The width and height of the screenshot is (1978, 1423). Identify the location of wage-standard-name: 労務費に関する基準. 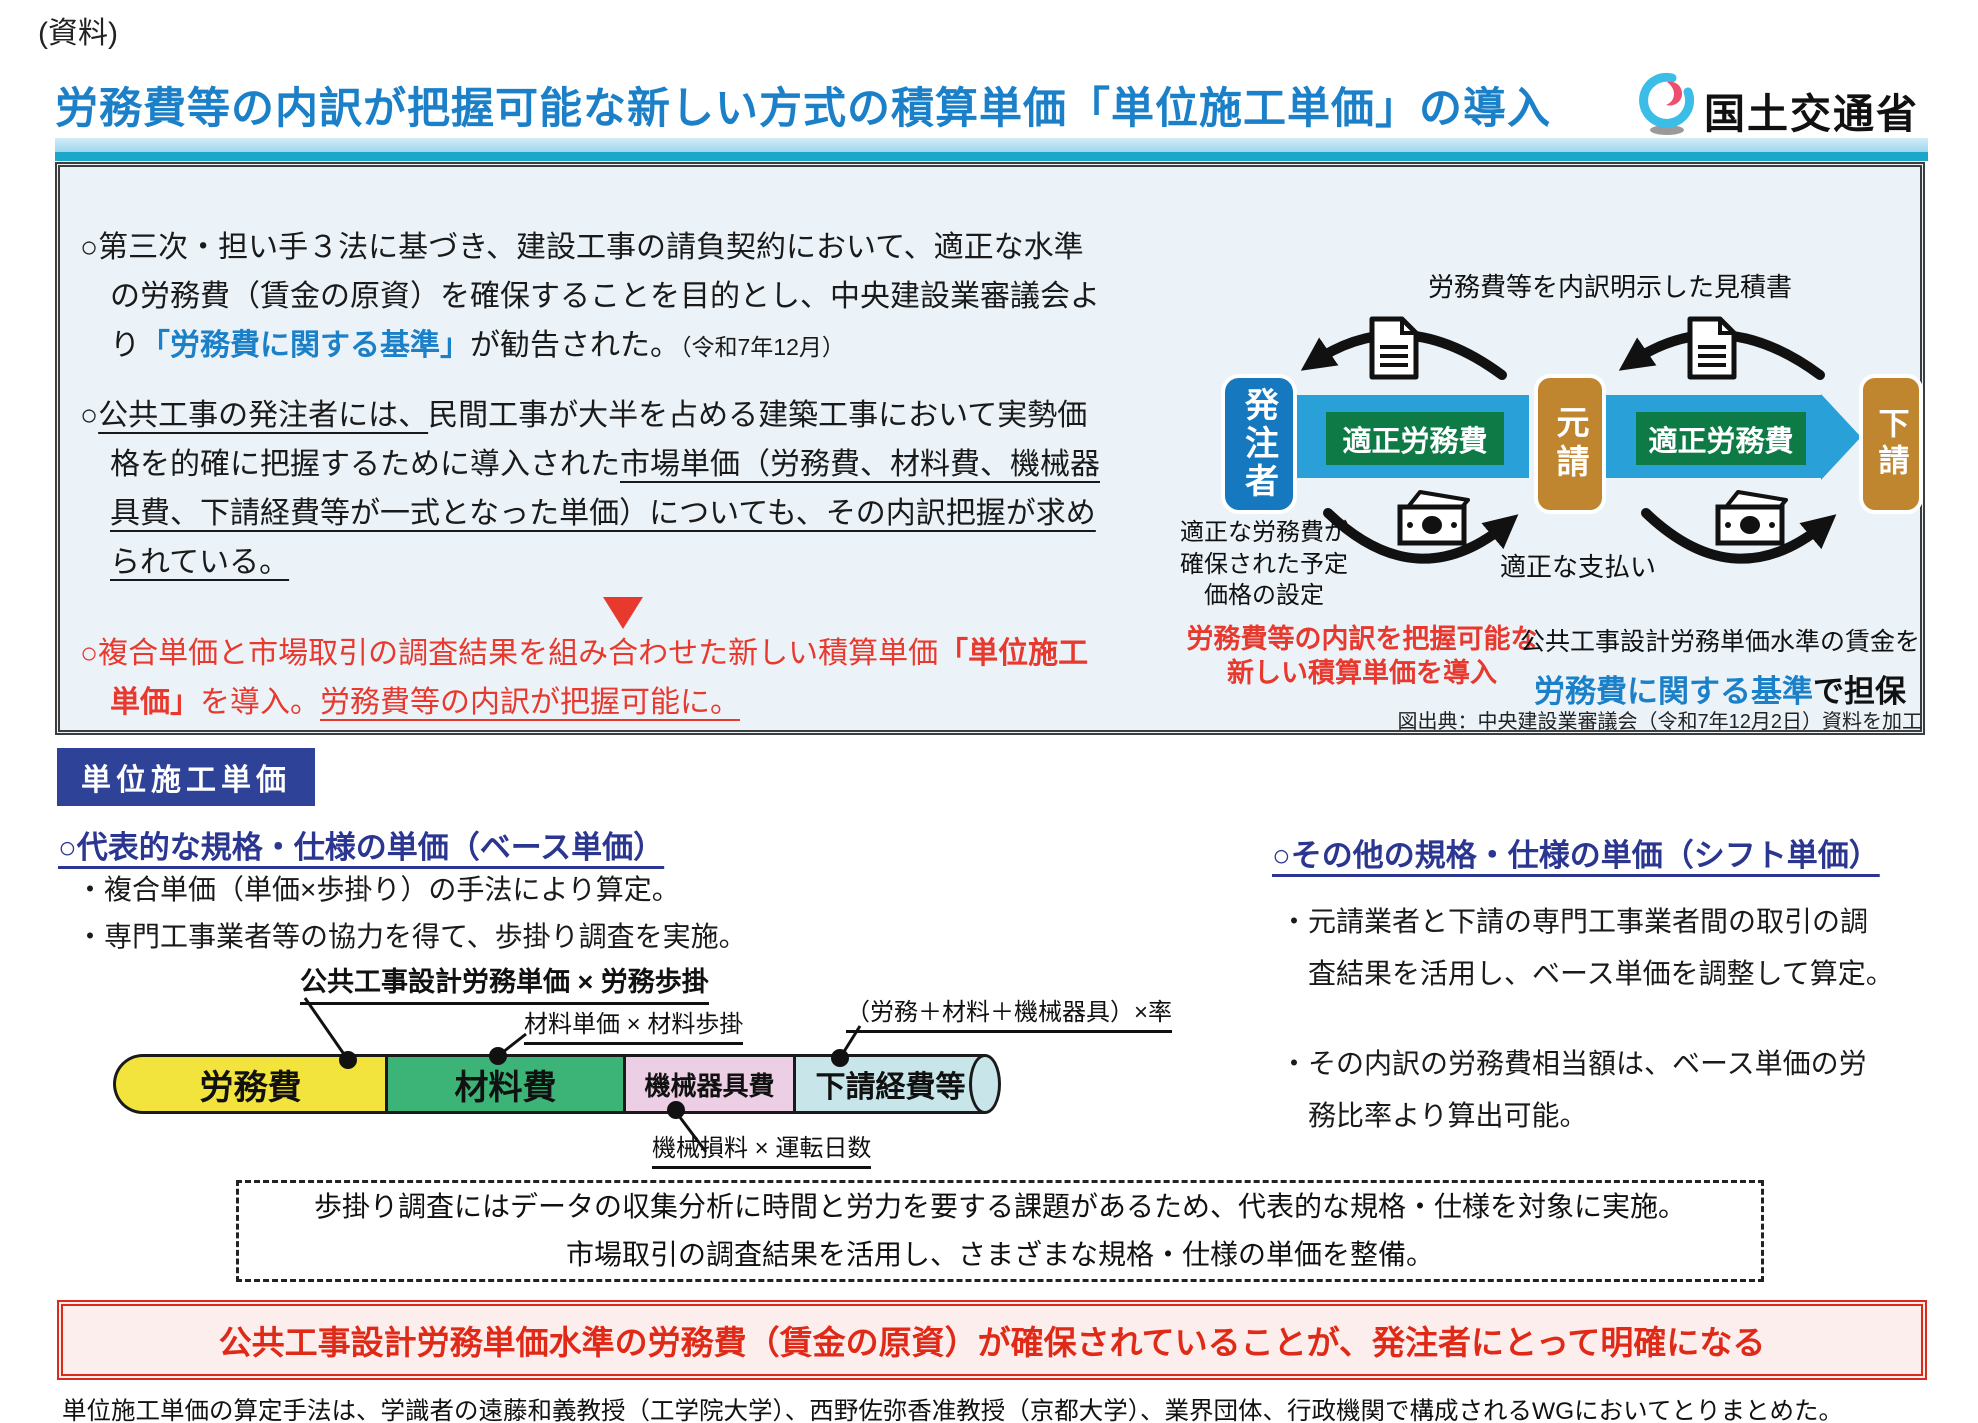
(1673, 691).